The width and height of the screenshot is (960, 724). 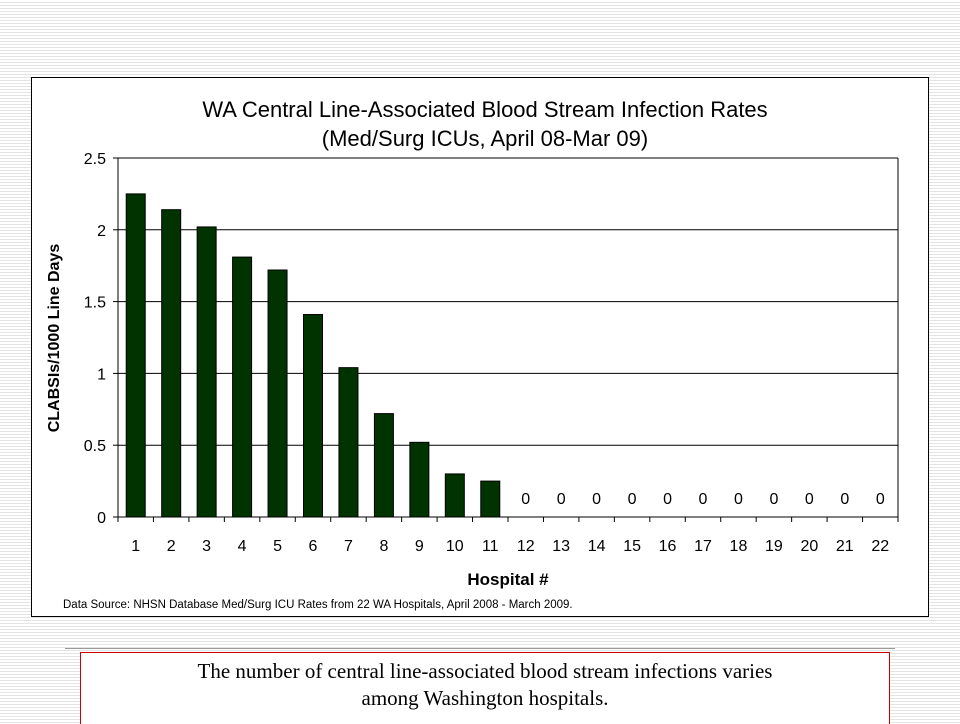 What do you see at coordinates (101, 518) in the screenshot?
I see `y-tick-label: 0` at bounding box center [101, 518].